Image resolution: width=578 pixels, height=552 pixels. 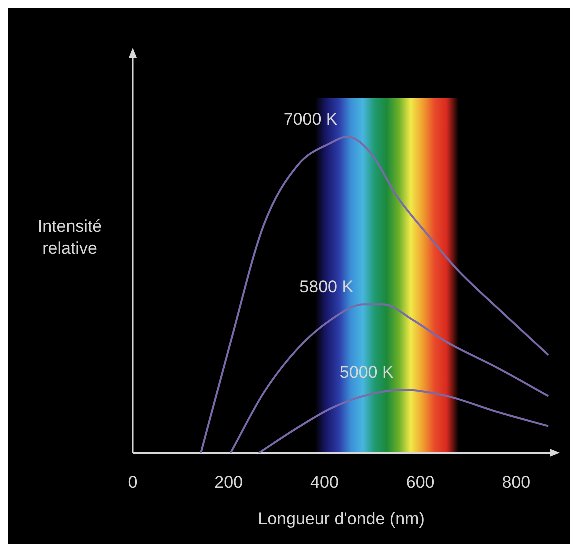 What do you see at coordinates (324, 482) in the screenshot?
I see `x-tick-label: 400` at bounding box center [324, 482].